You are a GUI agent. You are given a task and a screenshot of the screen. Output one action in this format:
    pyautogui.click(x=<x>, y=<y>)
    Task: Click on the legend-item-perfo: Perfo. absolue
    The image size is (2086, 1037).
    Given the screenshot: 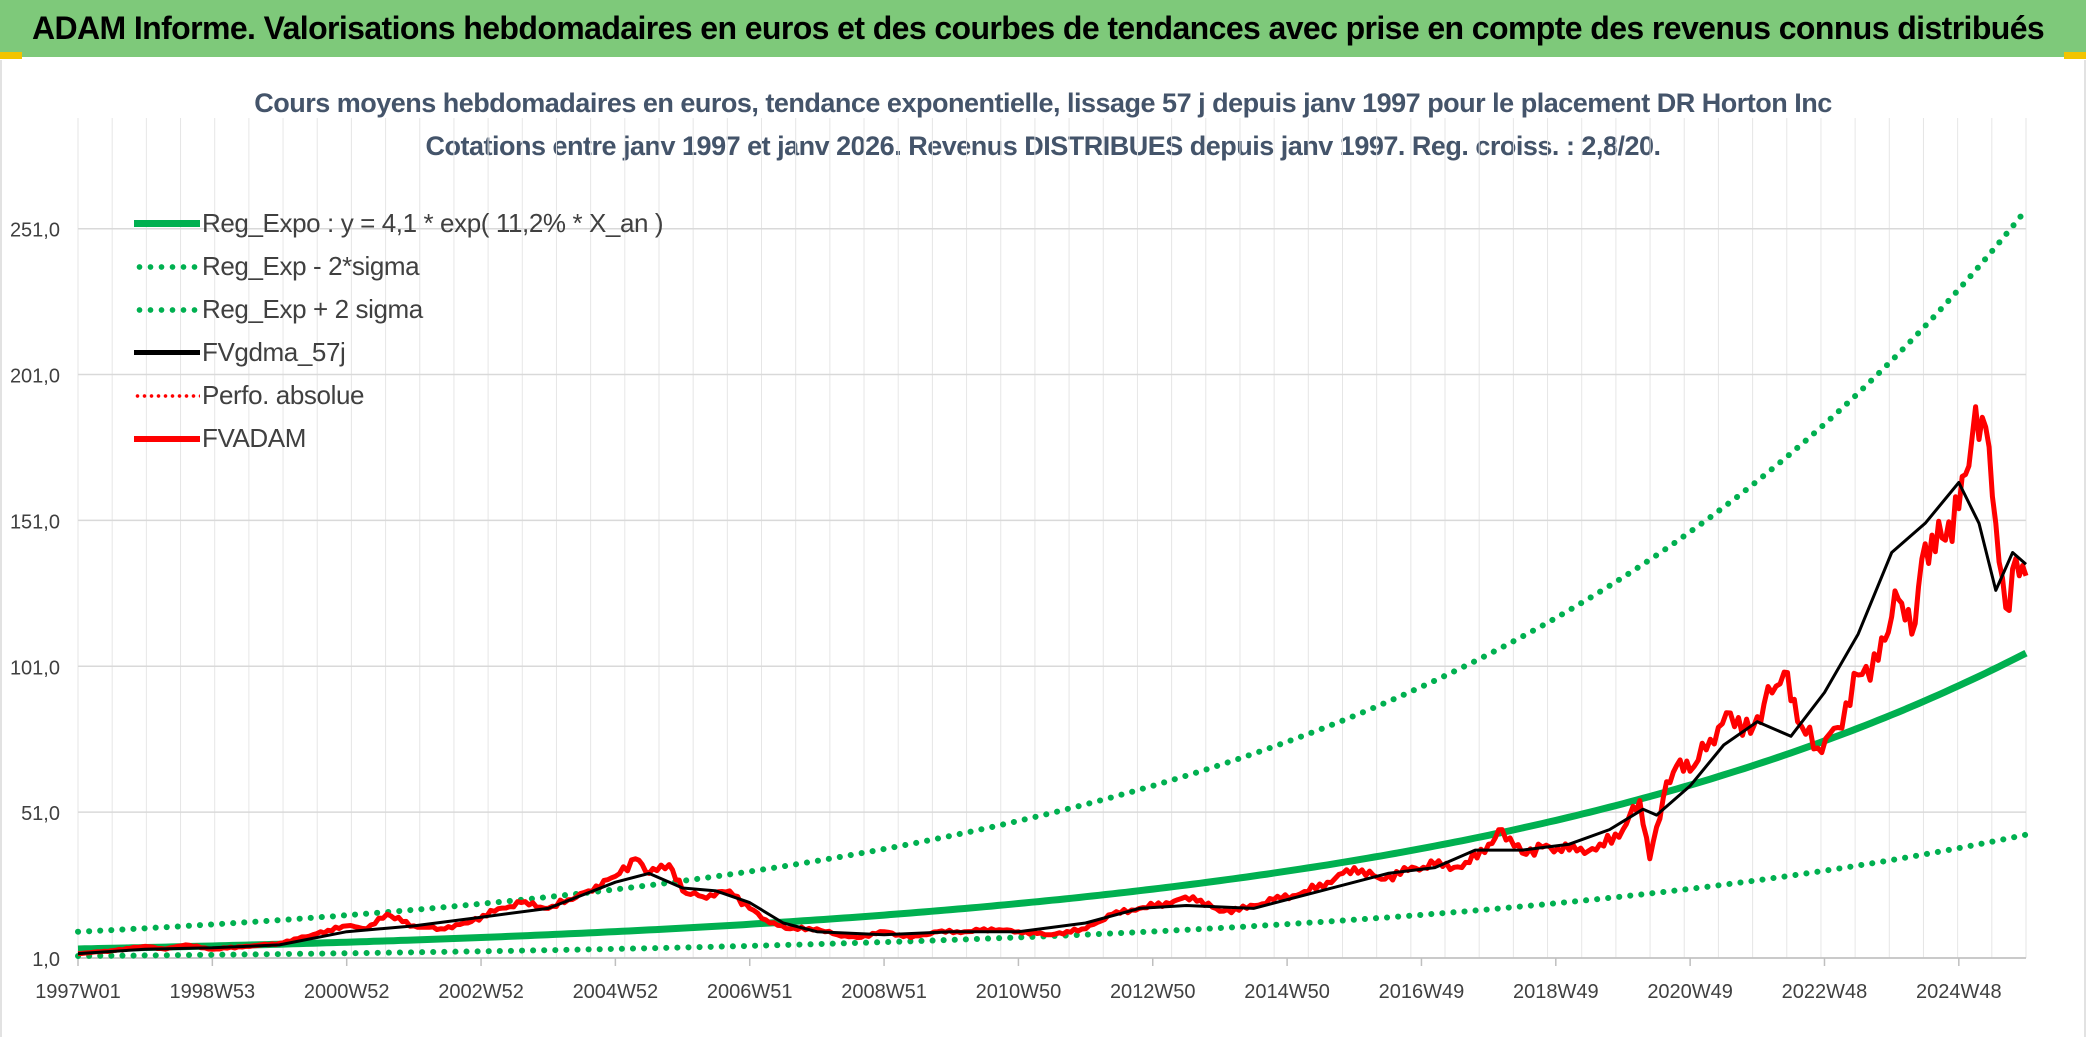 What is the action you would take?
    pyautogui.click(x=398, y=395)
    